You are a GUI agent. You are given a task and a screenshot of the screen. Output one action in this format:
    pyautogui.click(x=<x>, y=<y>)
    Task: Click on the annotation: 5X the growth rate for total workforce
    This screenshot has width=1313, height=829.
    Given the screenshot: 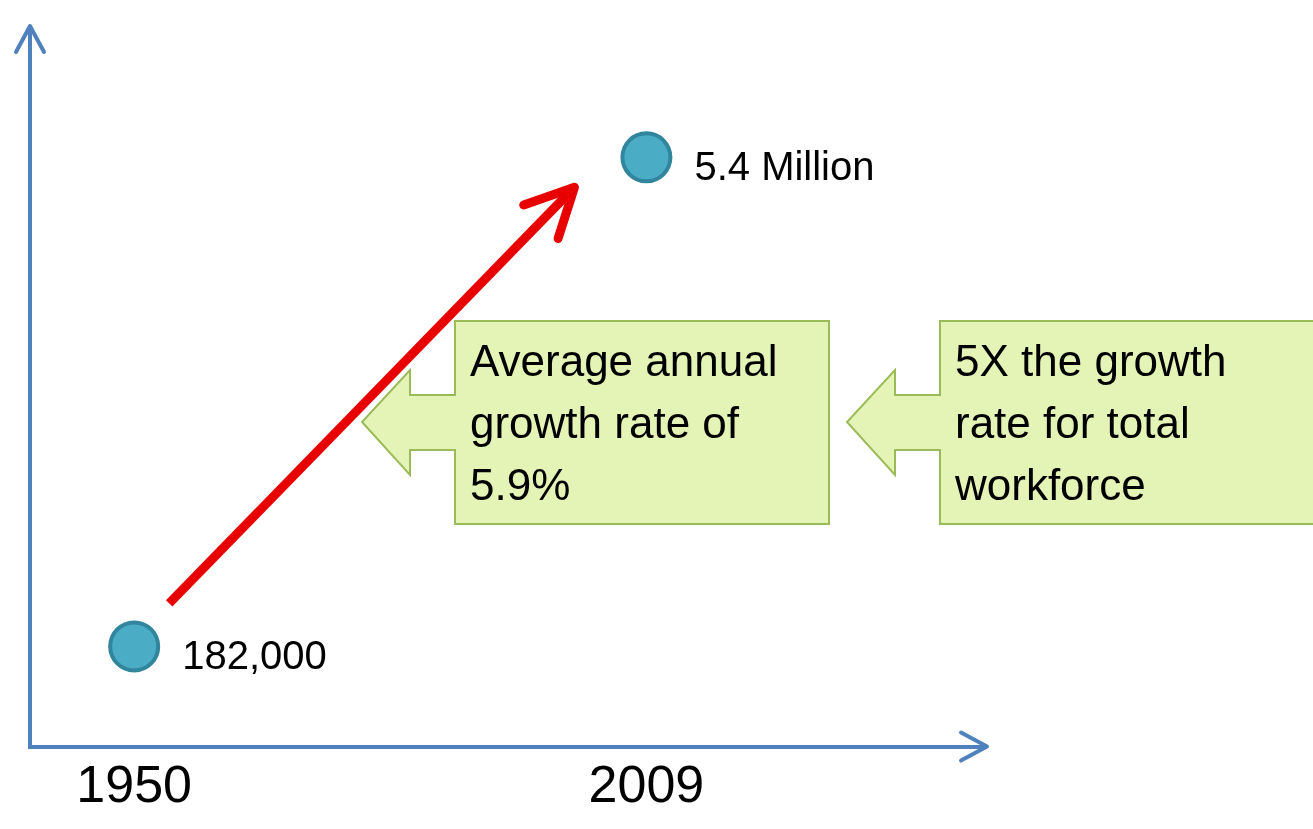 What is the action you would take?
    pyautogui.click(x=1091, y=423)
    